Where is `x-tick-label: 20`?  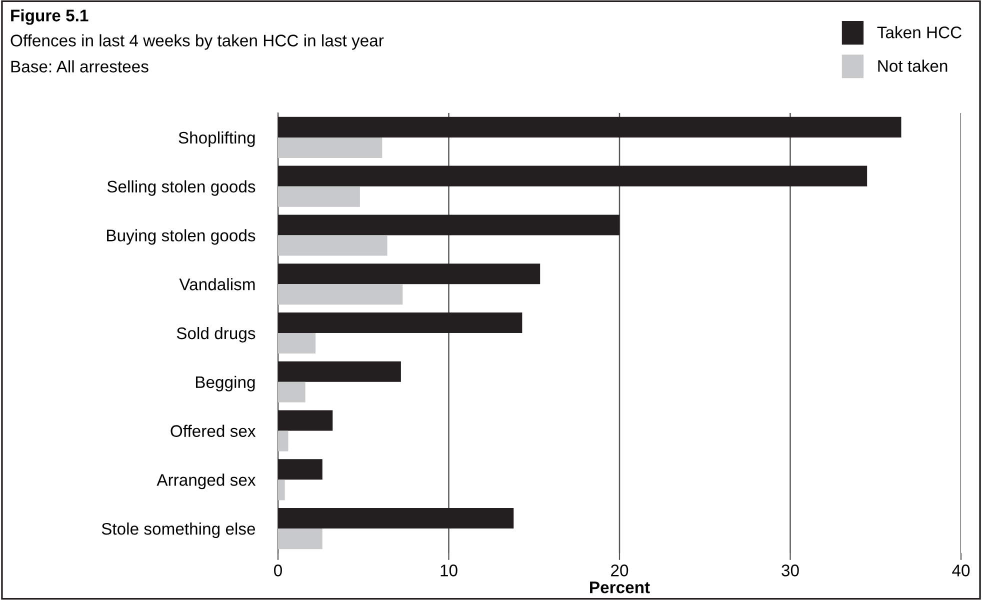 x-tick-label: 20 is located at coordinates (619, 570).